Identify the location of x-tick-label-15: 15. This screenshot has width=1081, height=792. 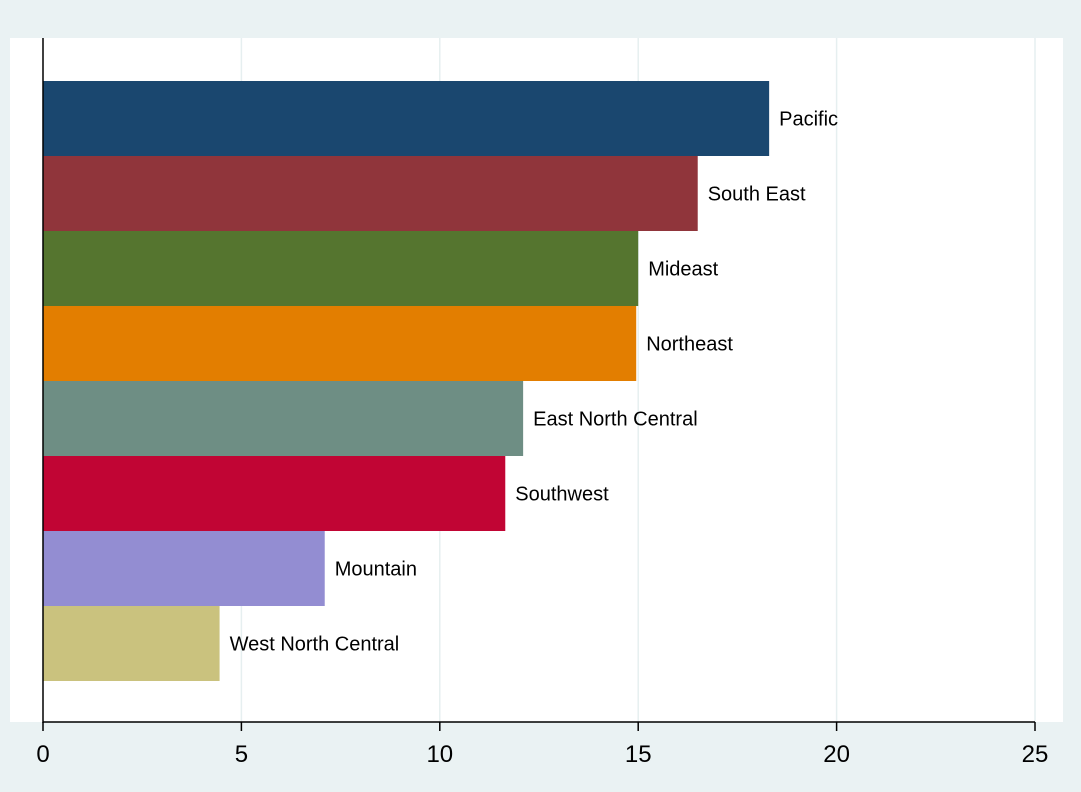
(638, 754).